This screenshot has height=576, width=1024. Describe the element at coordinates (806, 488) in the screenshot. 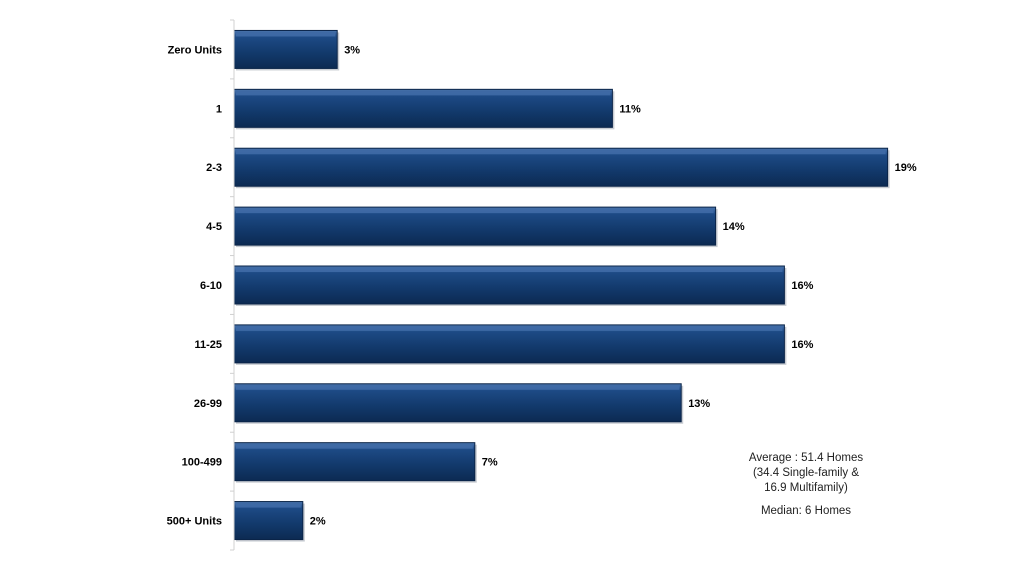

I see `average-line-3: 16.9 Multifamily)` at that location.